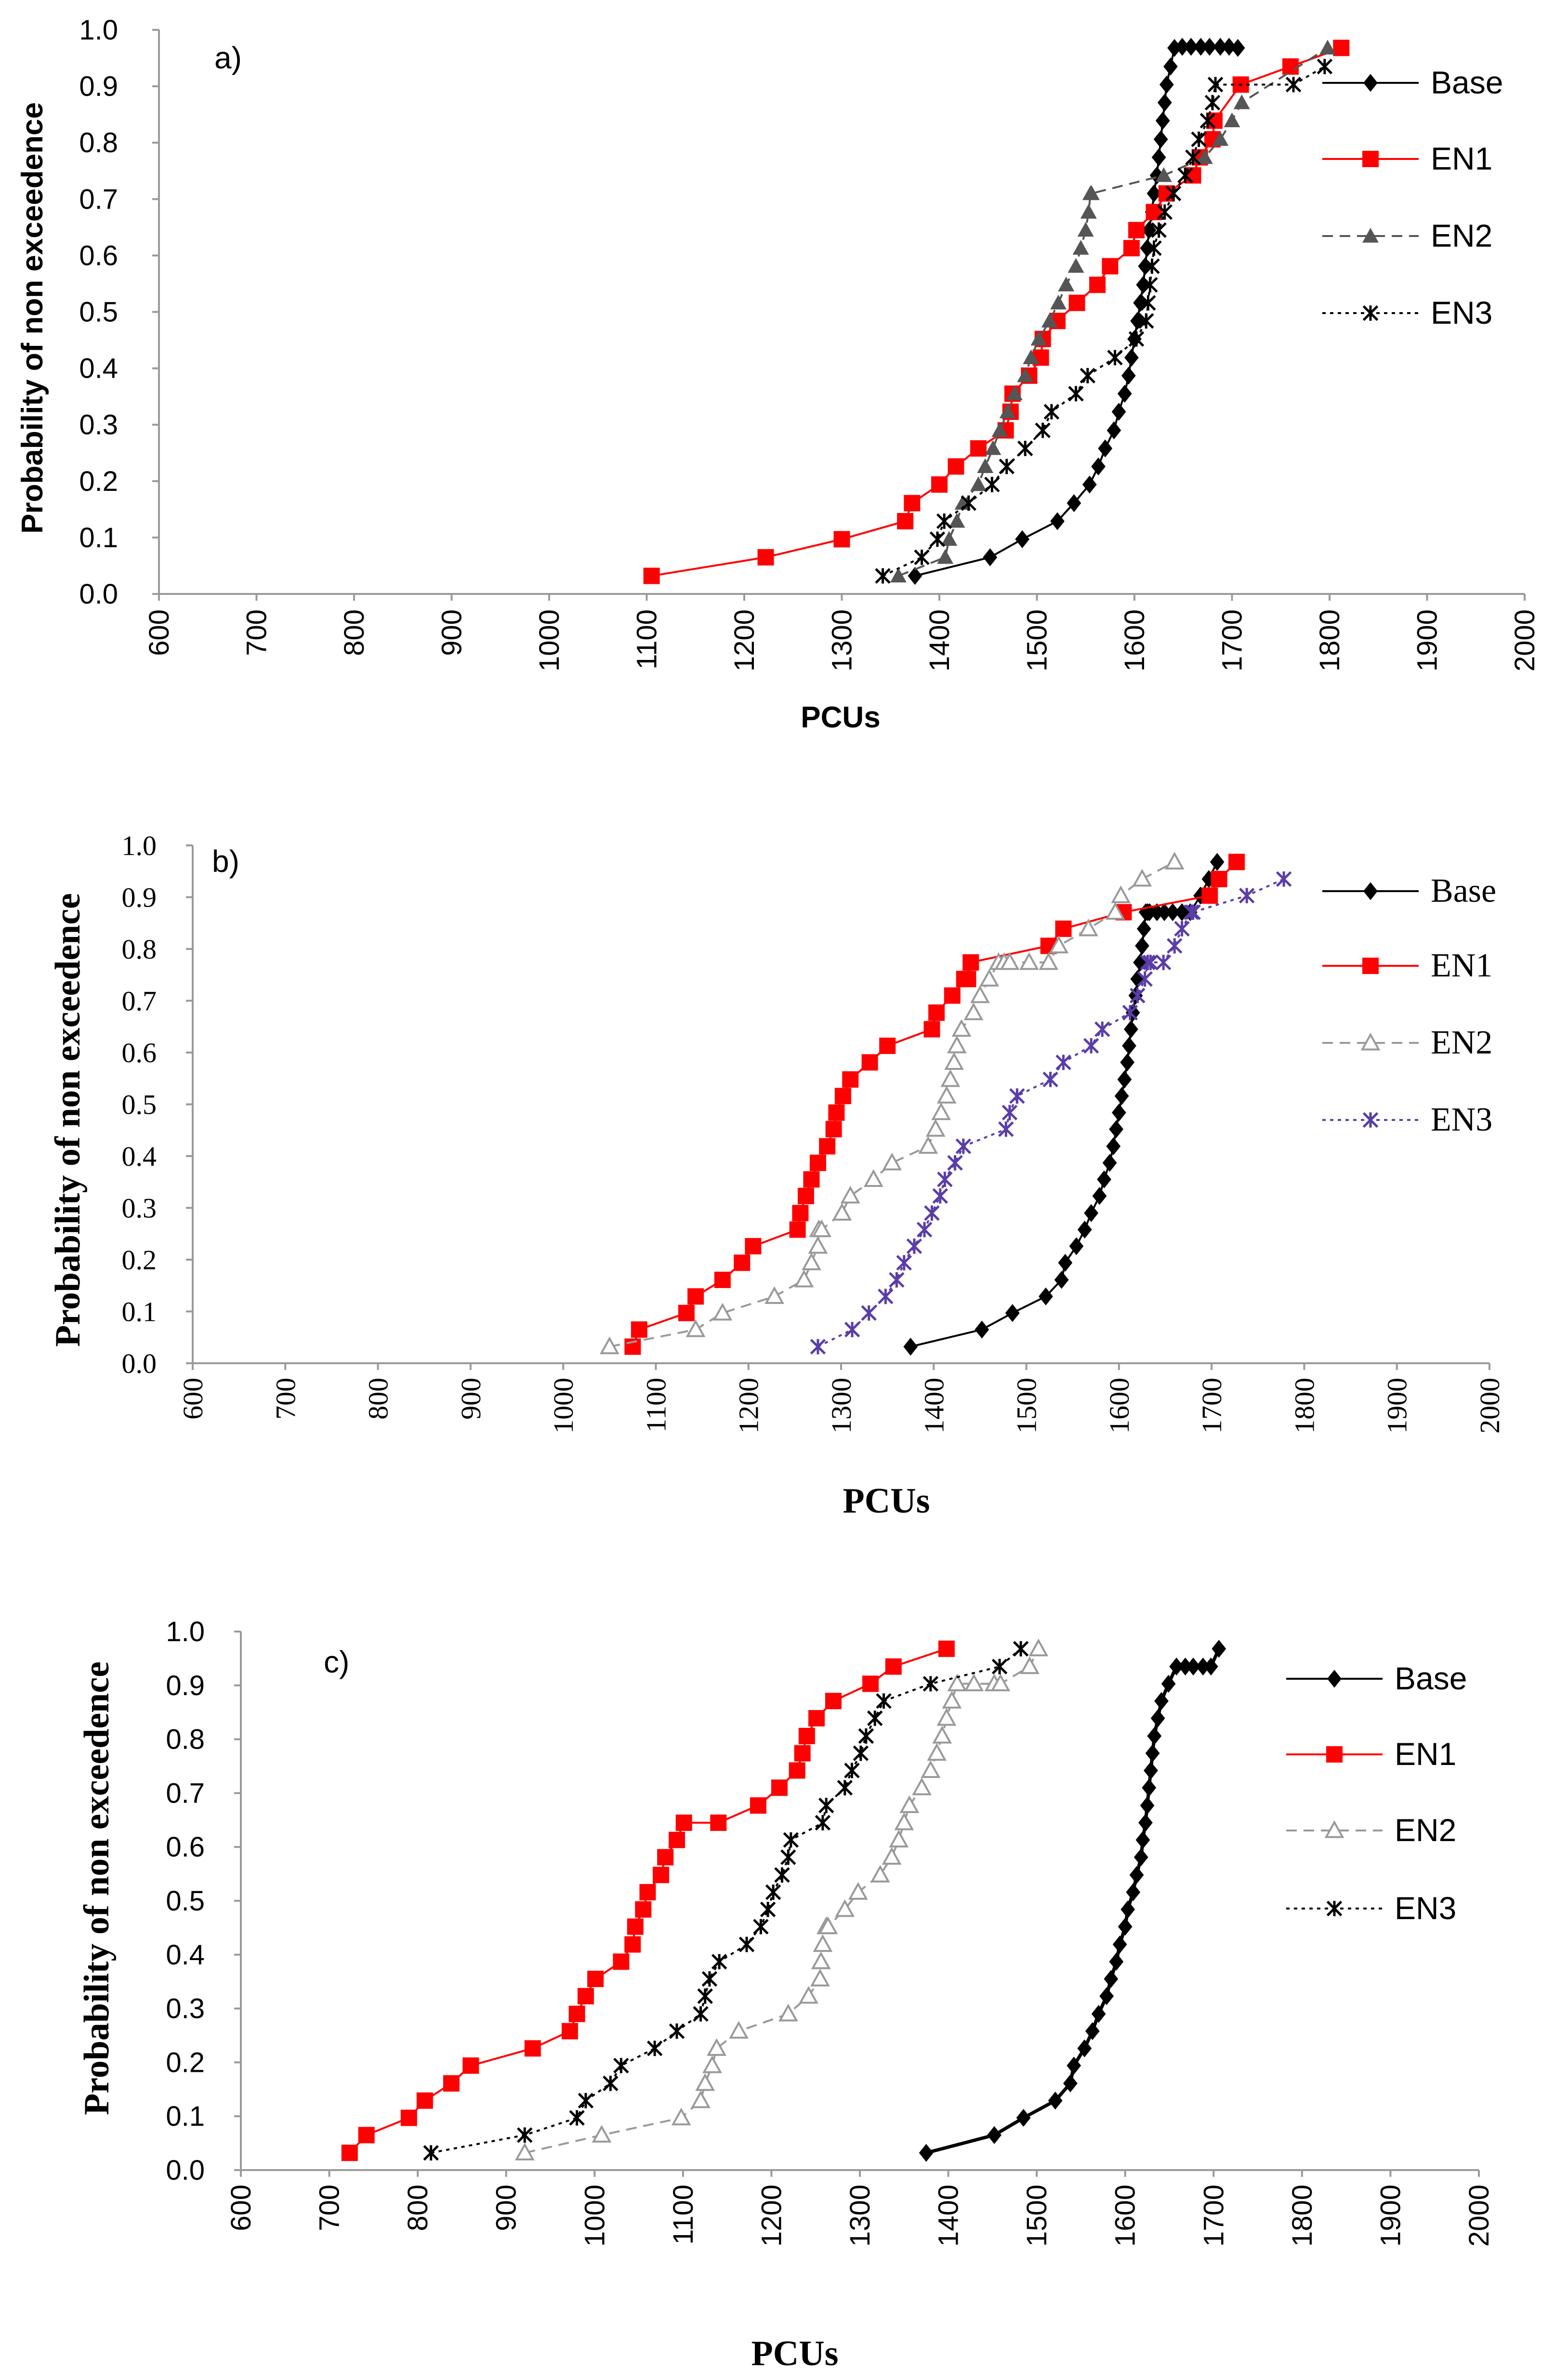 The height and width of the screenshot is (2370, 1568). Describe the element at coordinates (1462, 312) in the screenshot. I see `legend-label-en3: EN3` at that location.